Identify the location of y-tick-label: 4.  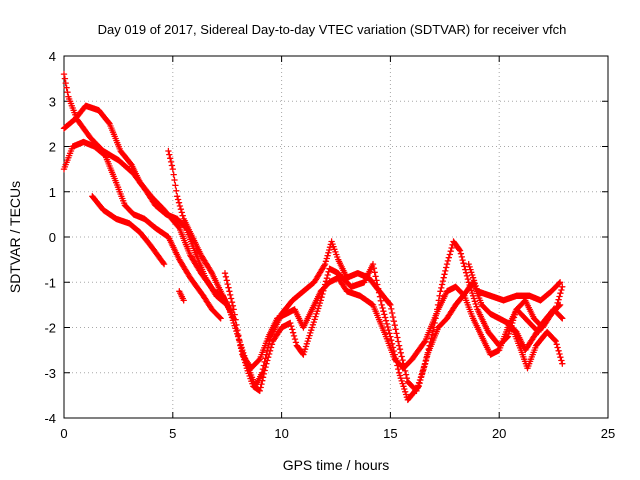
(52, 56).